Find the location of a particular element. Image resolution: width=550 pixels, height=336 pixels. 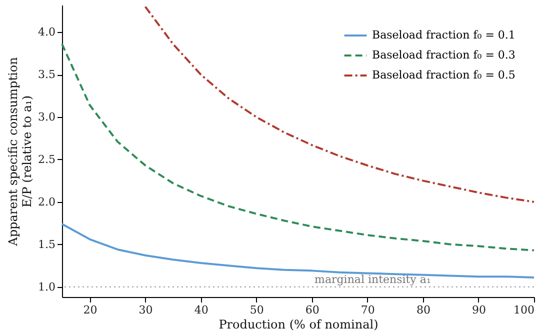

legend-label: Baseload fraction f₀ = 0.5 is located at coordinates (444, 75).